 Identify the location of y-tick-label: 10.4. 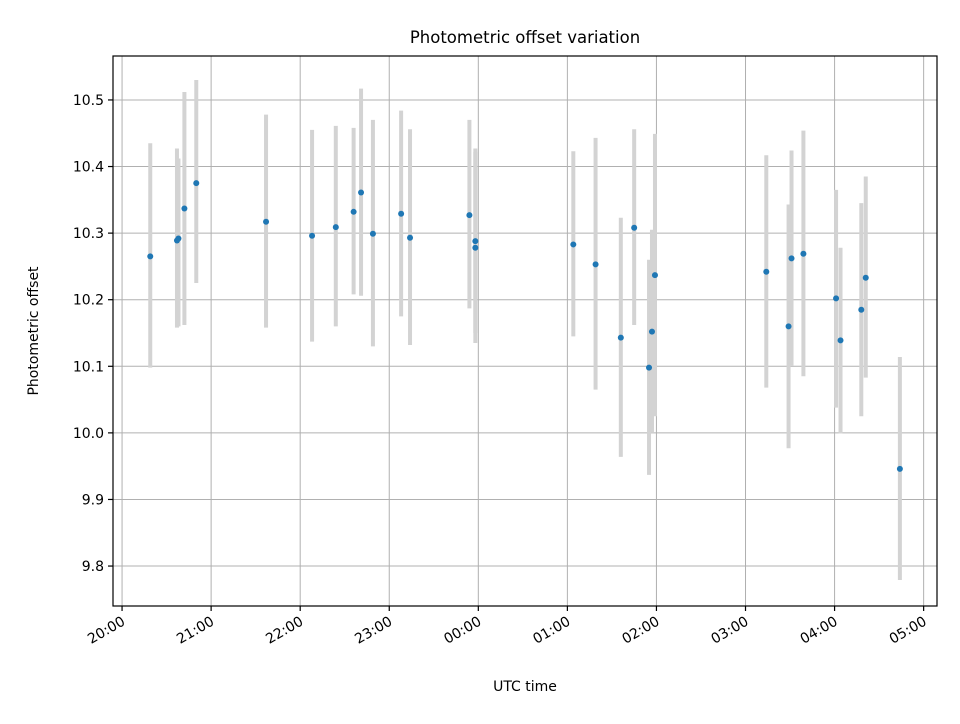
(88, 168).